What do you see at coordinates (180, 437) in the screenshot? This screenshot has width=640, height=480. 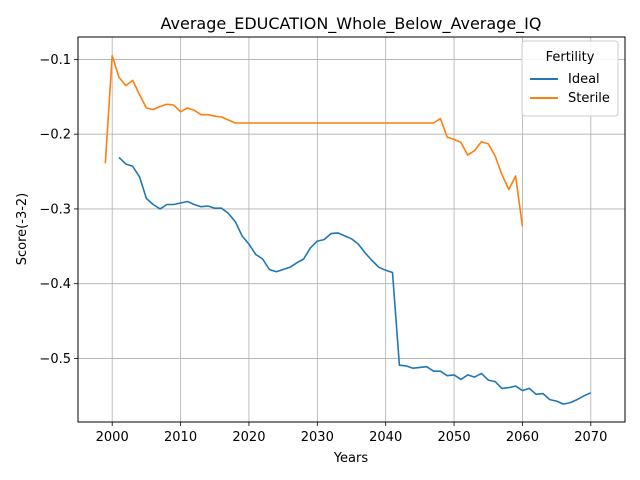 I see `x-tick-label: 2010` at bounding box center [180, 437].